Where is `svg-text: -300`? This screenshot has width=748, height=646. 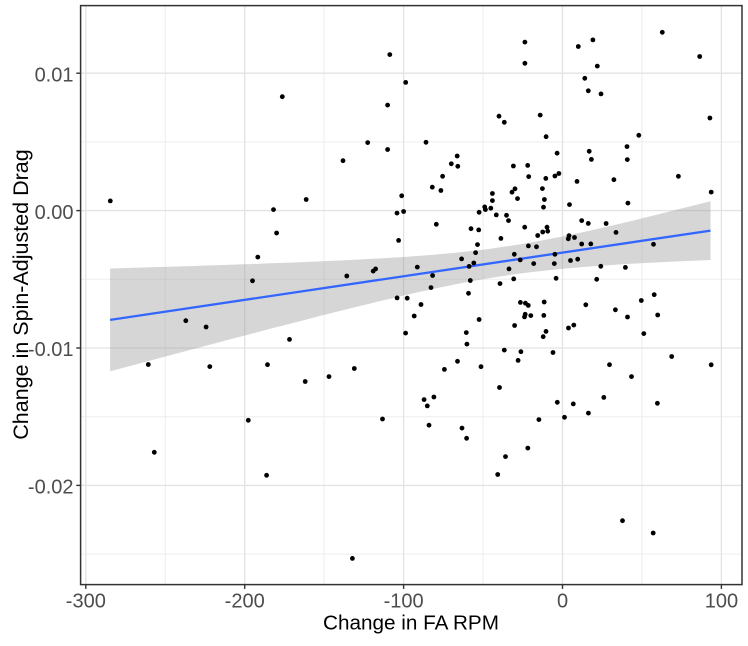
svg-text: -300 is located at coordinates (86, 602).